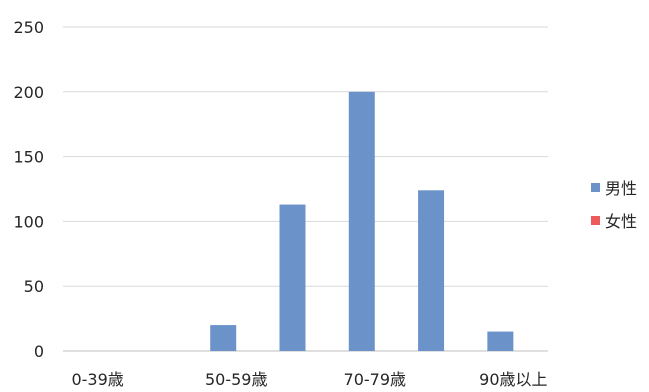 This screenshot has width=649, height=392. Describe the element at coordinates (621, 221) in the screenshot. I see `legend-label: 女性` at that location.